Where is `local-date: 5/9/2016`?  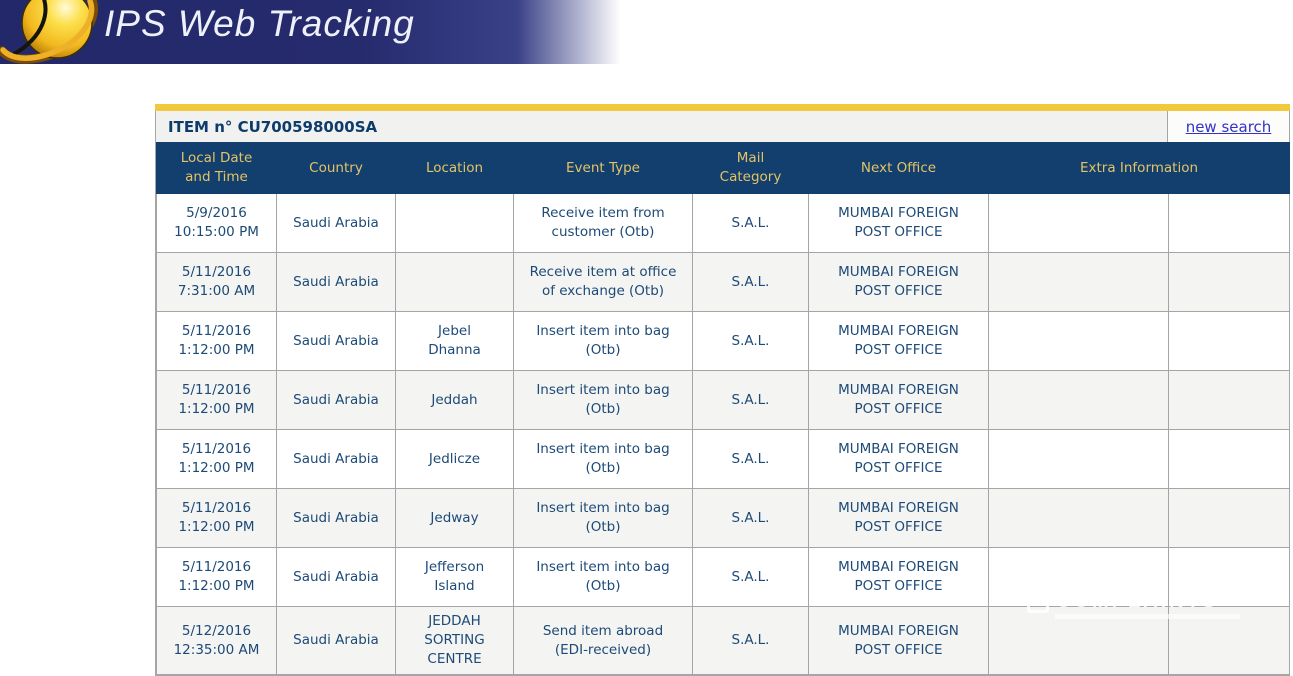 local-date: 5/9/2016 is located at coordinates (216, 213).